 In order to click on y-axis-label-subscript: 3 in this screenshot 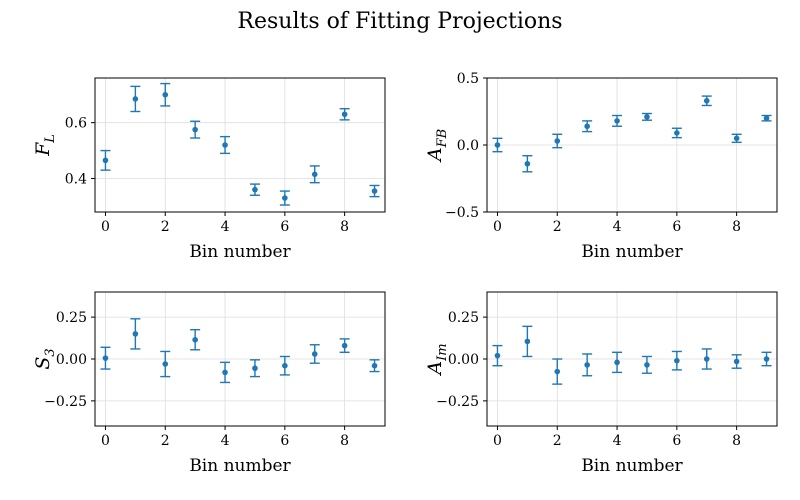, I will do `click(50, 352)`.